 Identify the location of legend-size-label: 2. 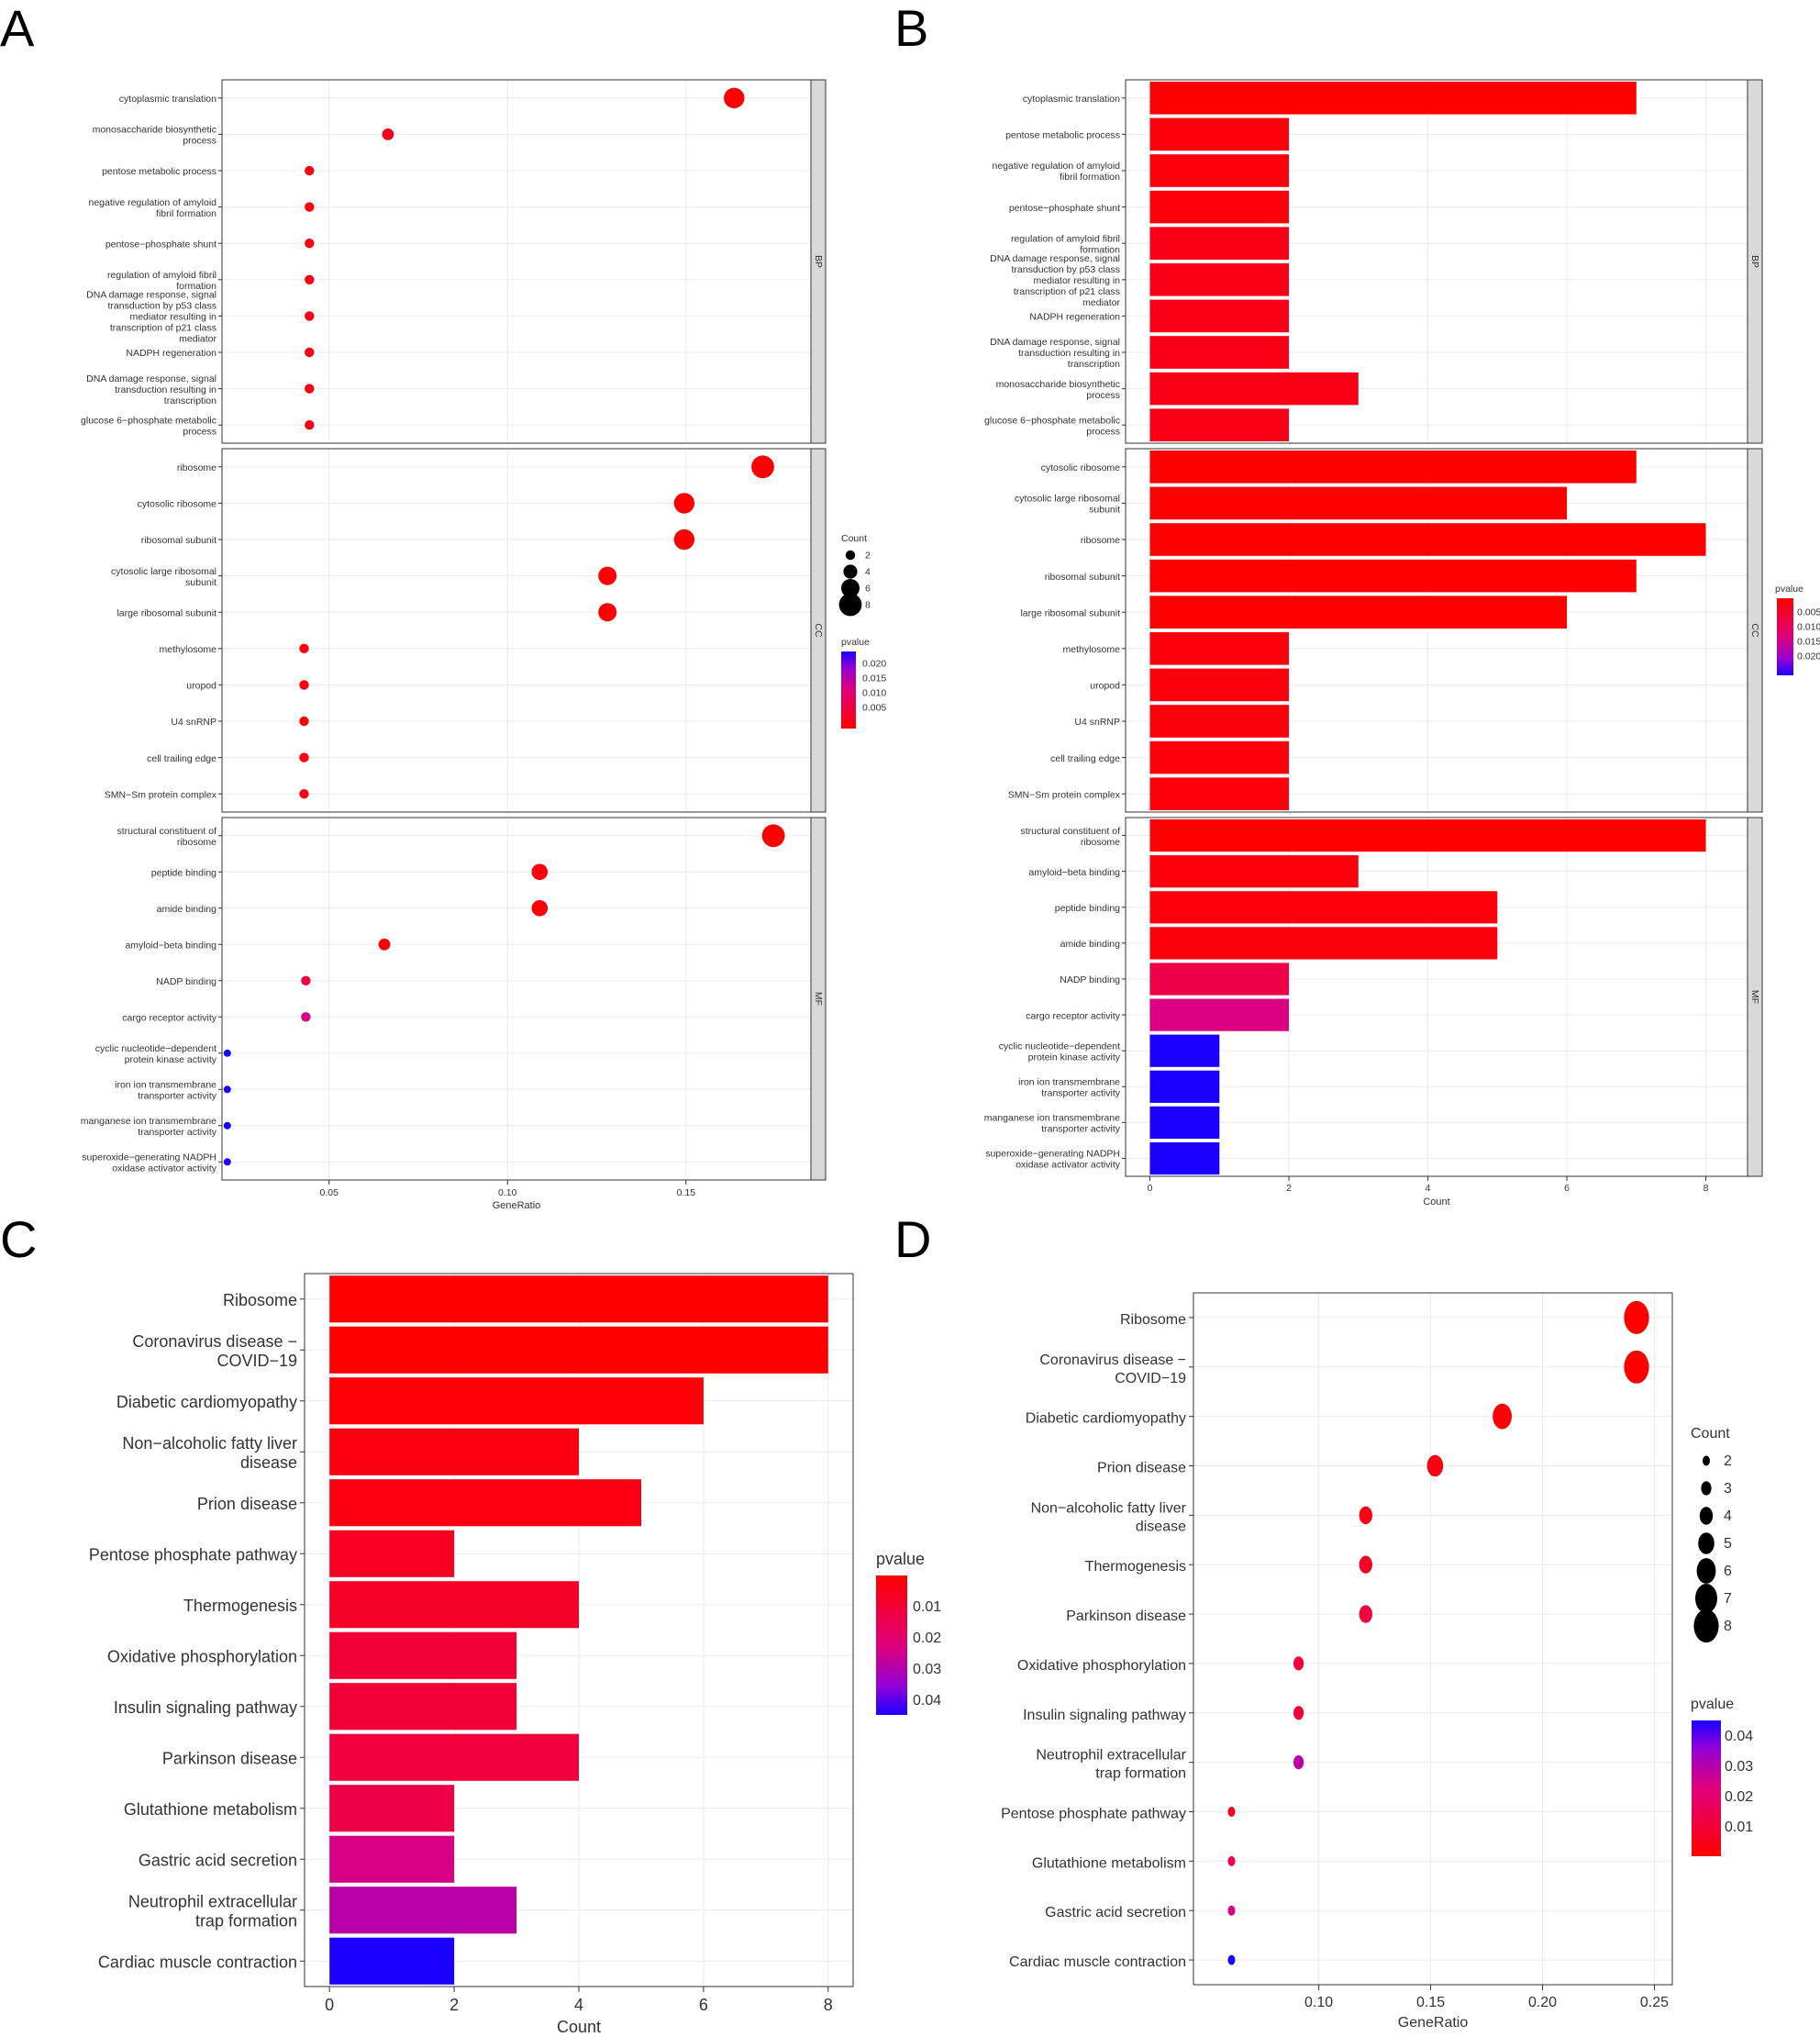
(1728, 1461).